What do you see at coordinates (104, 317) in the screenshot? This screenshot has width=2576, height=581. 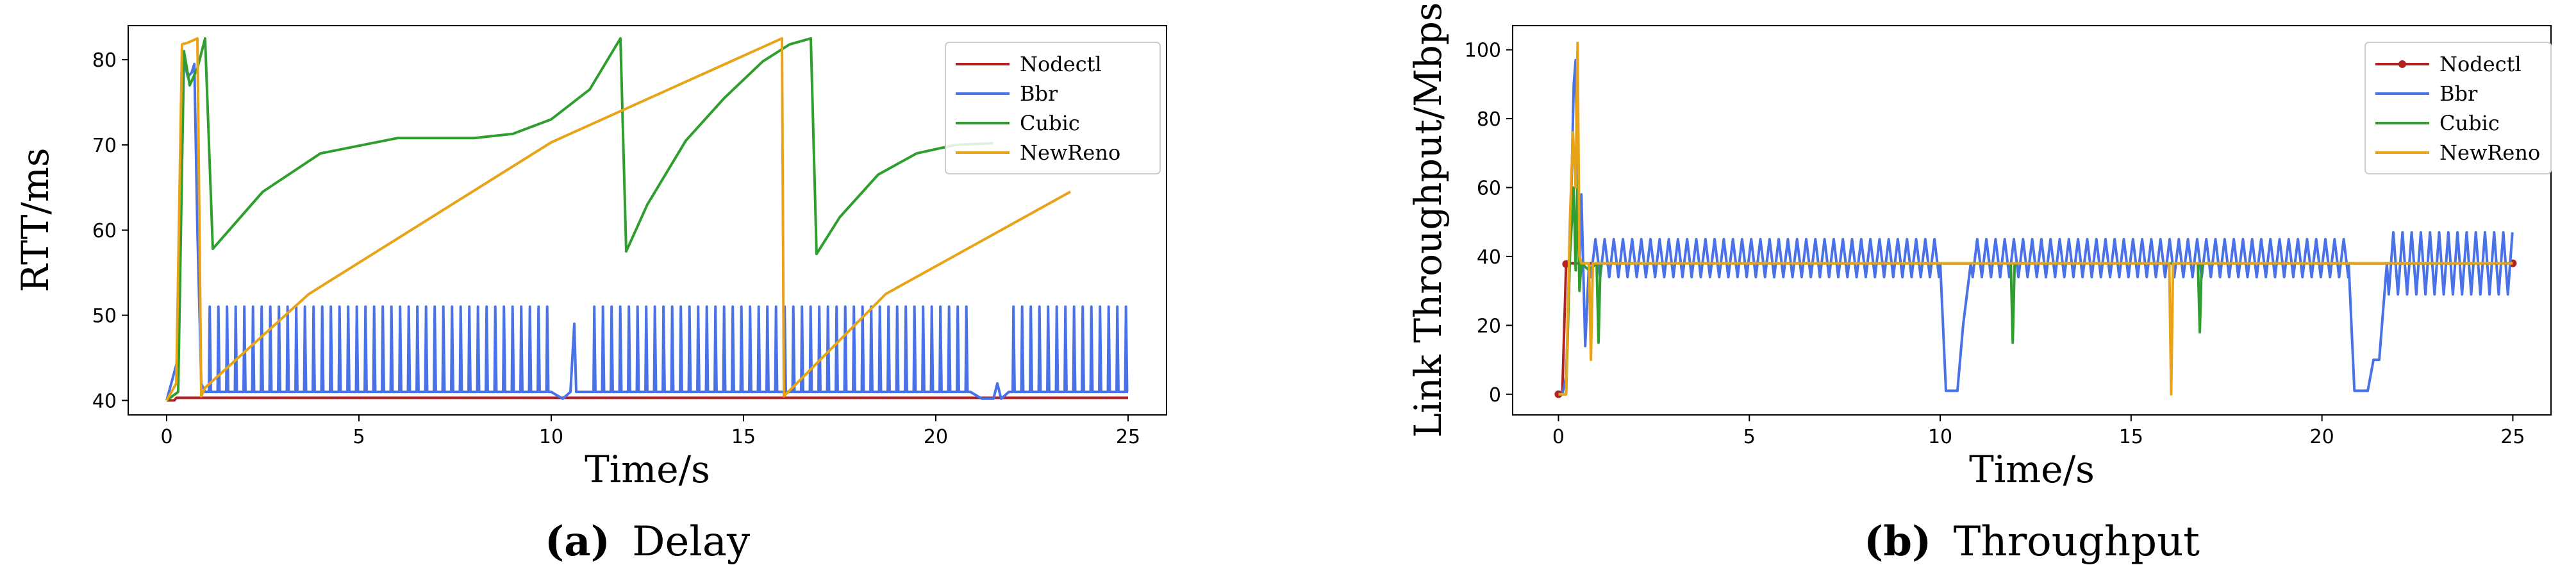 I see `delay-y-tick-label: 50` at bounding box center [104, 317].